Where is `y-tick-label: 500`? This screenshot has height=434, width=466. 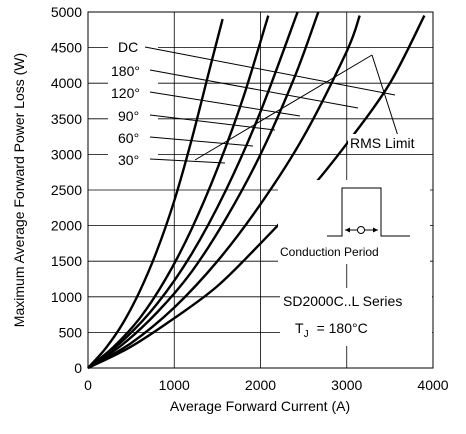
y-tick-label: 500 is located at coordinates (71, 332).